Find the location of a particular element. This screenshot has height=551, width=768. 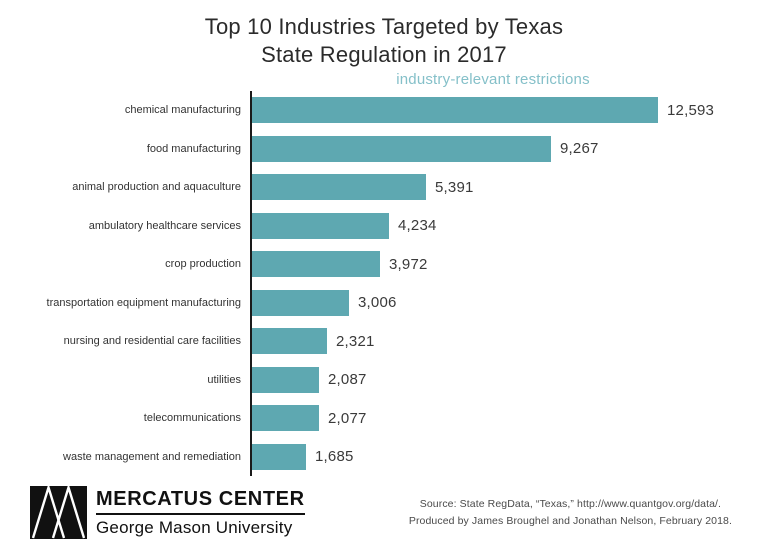

plot-area: 5,391 is located at coordinates (509, 187).